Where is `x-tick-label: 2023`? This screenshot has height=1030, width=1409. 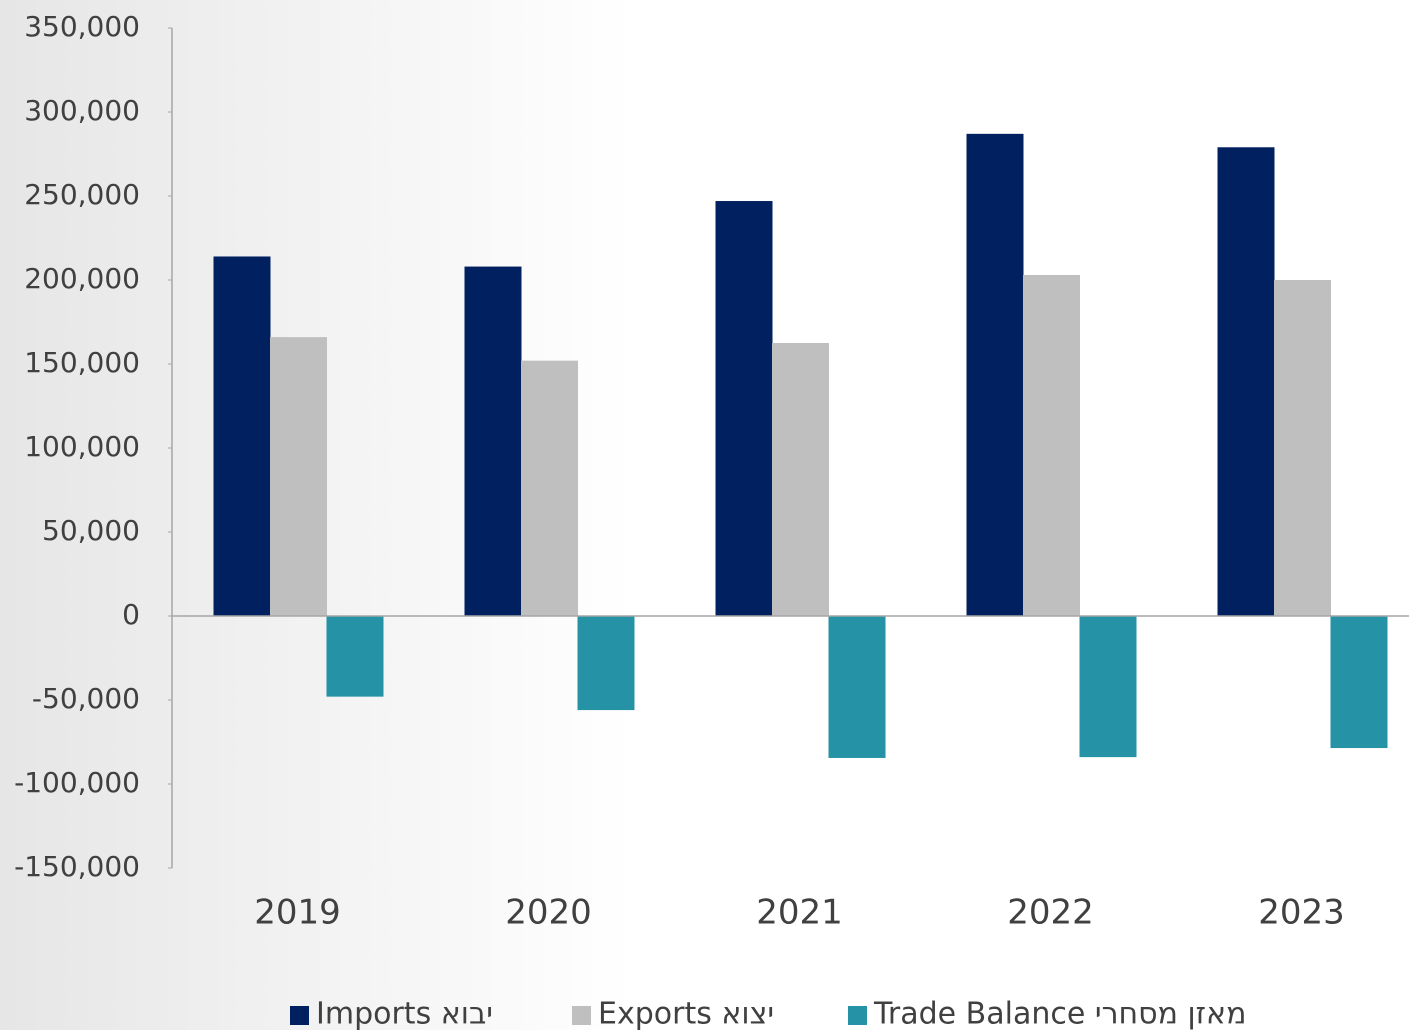 x-tick-label: 2023 is located at coordinates (1301, 913).